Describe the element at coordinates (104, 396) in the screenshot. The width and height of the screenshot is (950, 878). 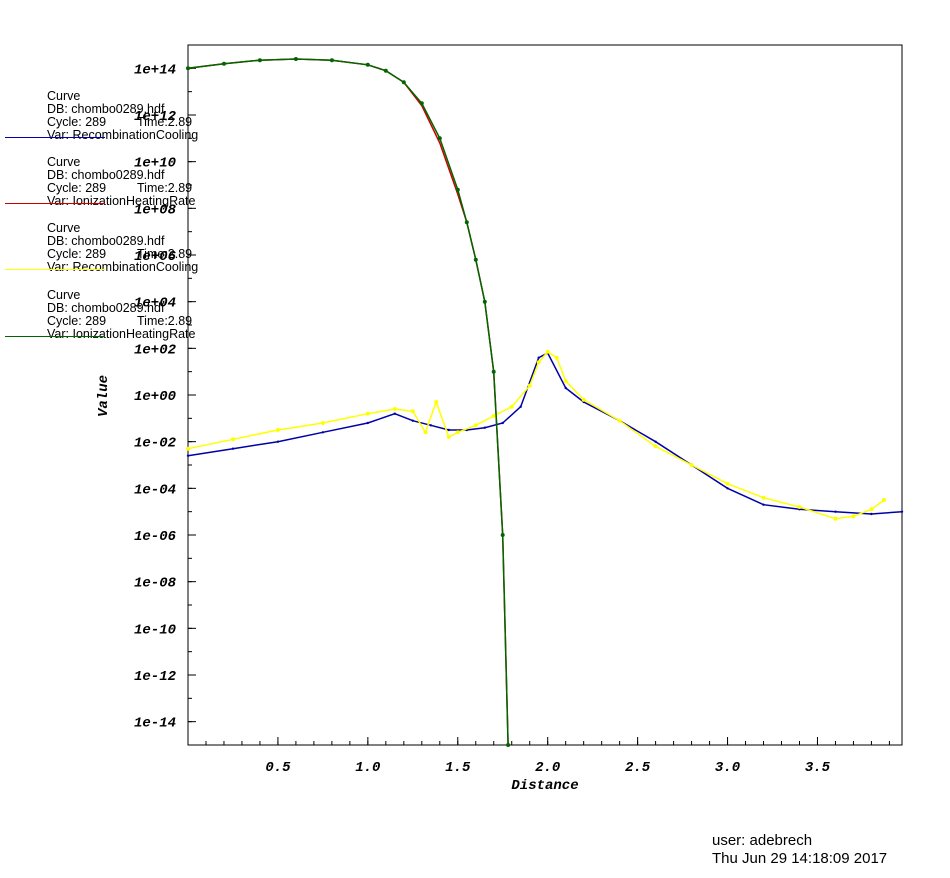
I see `y-axis-title: Value` at that location.